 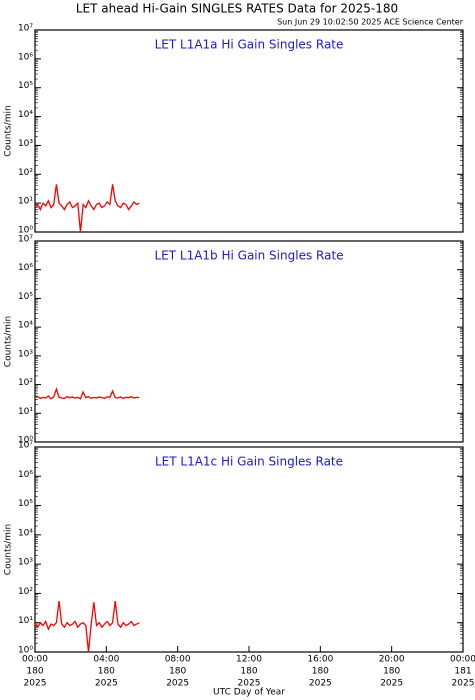 What do you see at coordinates (249, 693) in the screenshot?
I see `x-axis-label: UTC Day of Year` at bounding box center [249, 693].